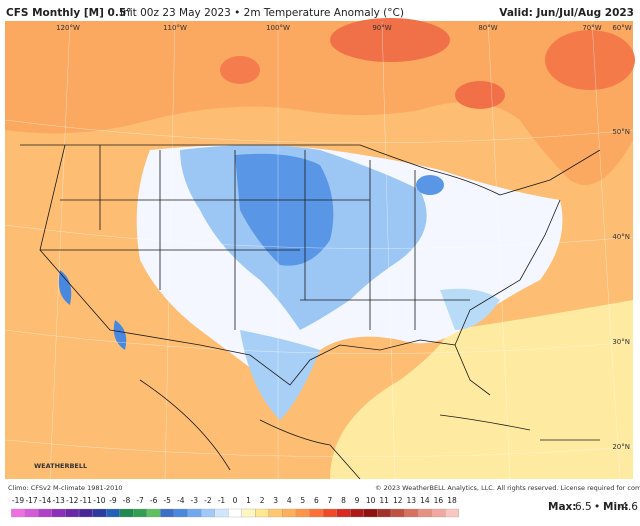 The height and width of the screenshot is (526, 640). What do you see at coordinates (248, 500) in the screenshot?
I see `legend-tick-label: 1` at bounding box center [248, 500].